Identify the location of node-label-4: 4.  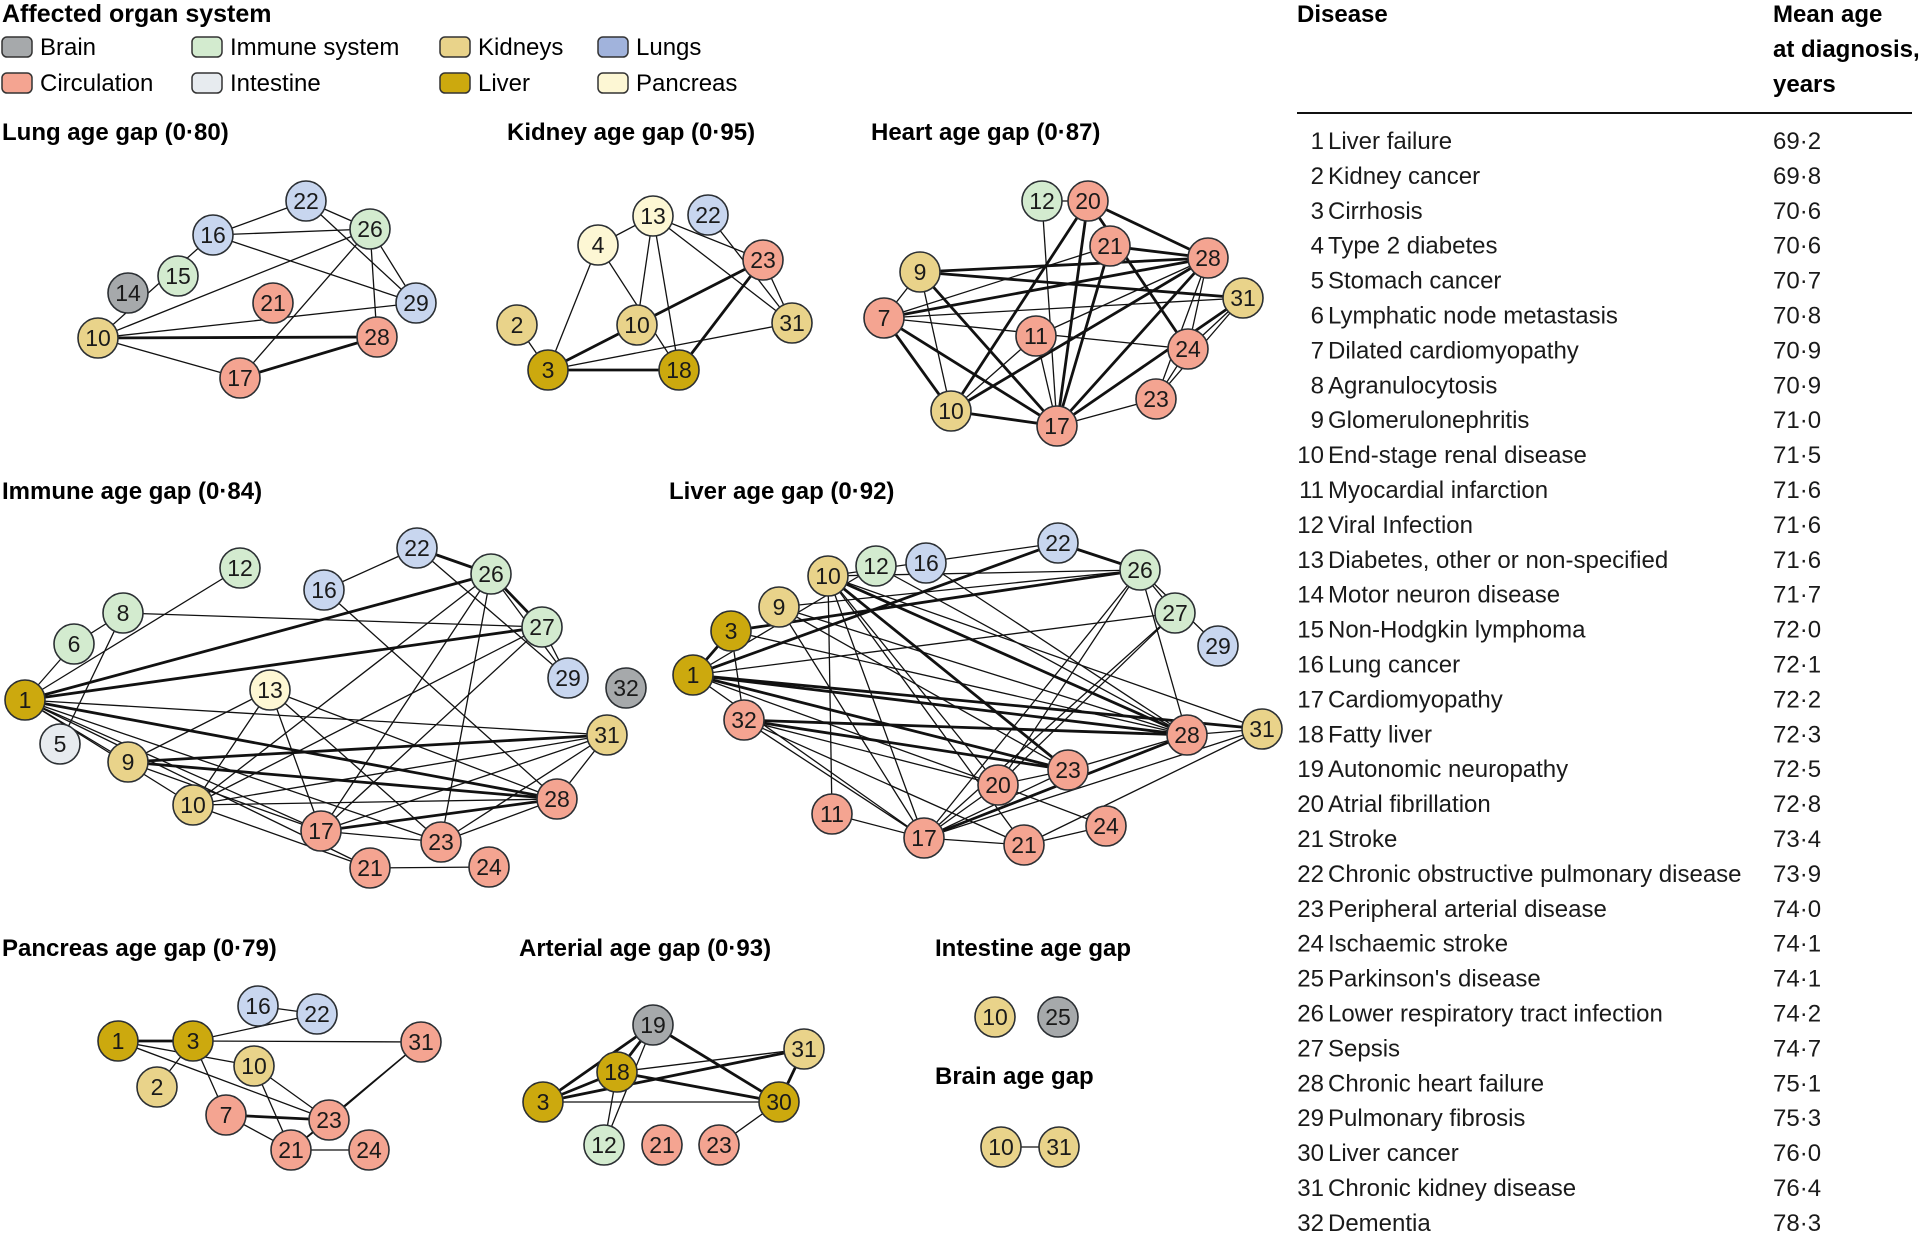
(598, 245).